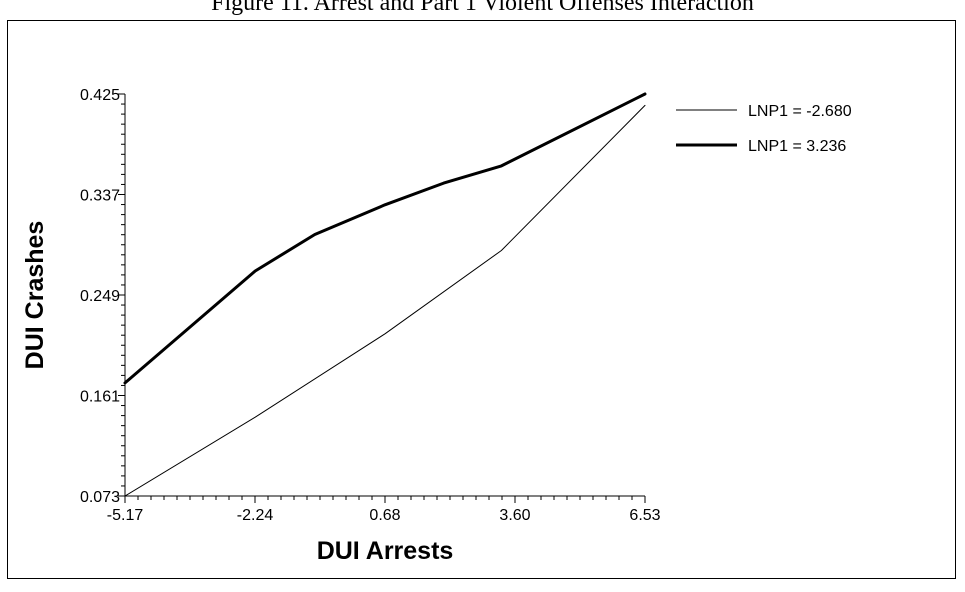 This screenshot has width=965, height=592. What do you see at coordinates (385, 499) in the screenshot?
I see `x-minor-ticks` at bounding box center [385, 499].